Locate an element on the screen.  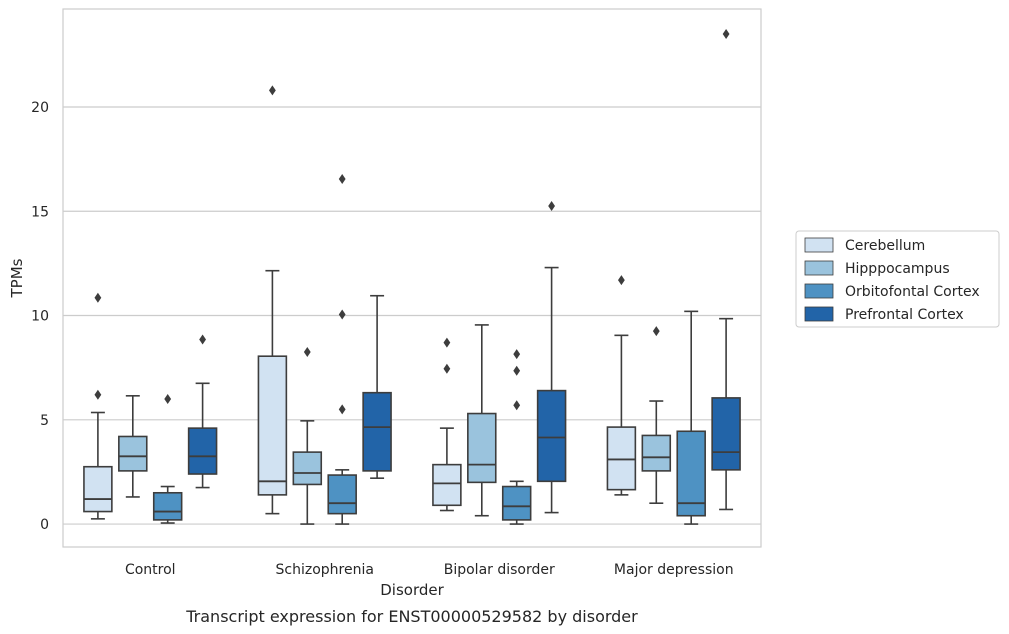
y-tick-label: 0 is located at coordinates (44, 525).